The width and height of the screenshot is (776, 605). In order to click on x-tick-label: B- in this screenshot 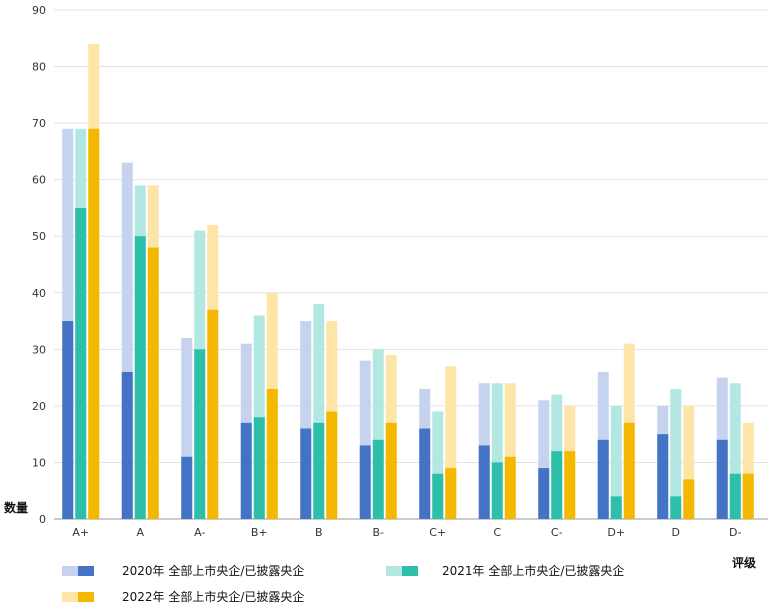, I will do `click(378, 532)`.